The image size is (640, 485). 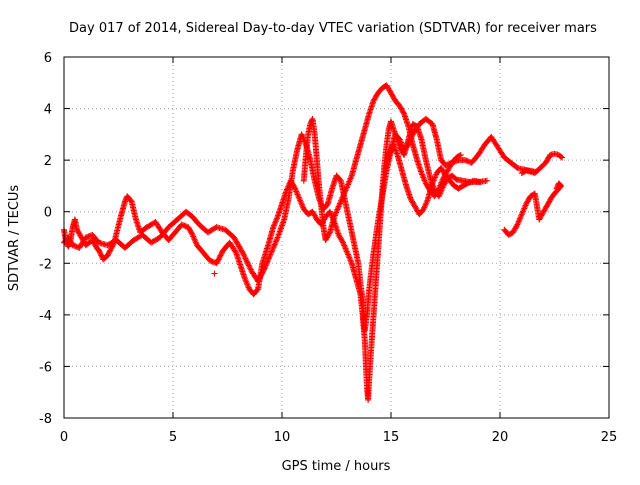 What do you see at coordinates (14, 238) in the screenshot?
I see `y-axis-label: SDTVAR / TECUs` at bounding box center [14, 238].